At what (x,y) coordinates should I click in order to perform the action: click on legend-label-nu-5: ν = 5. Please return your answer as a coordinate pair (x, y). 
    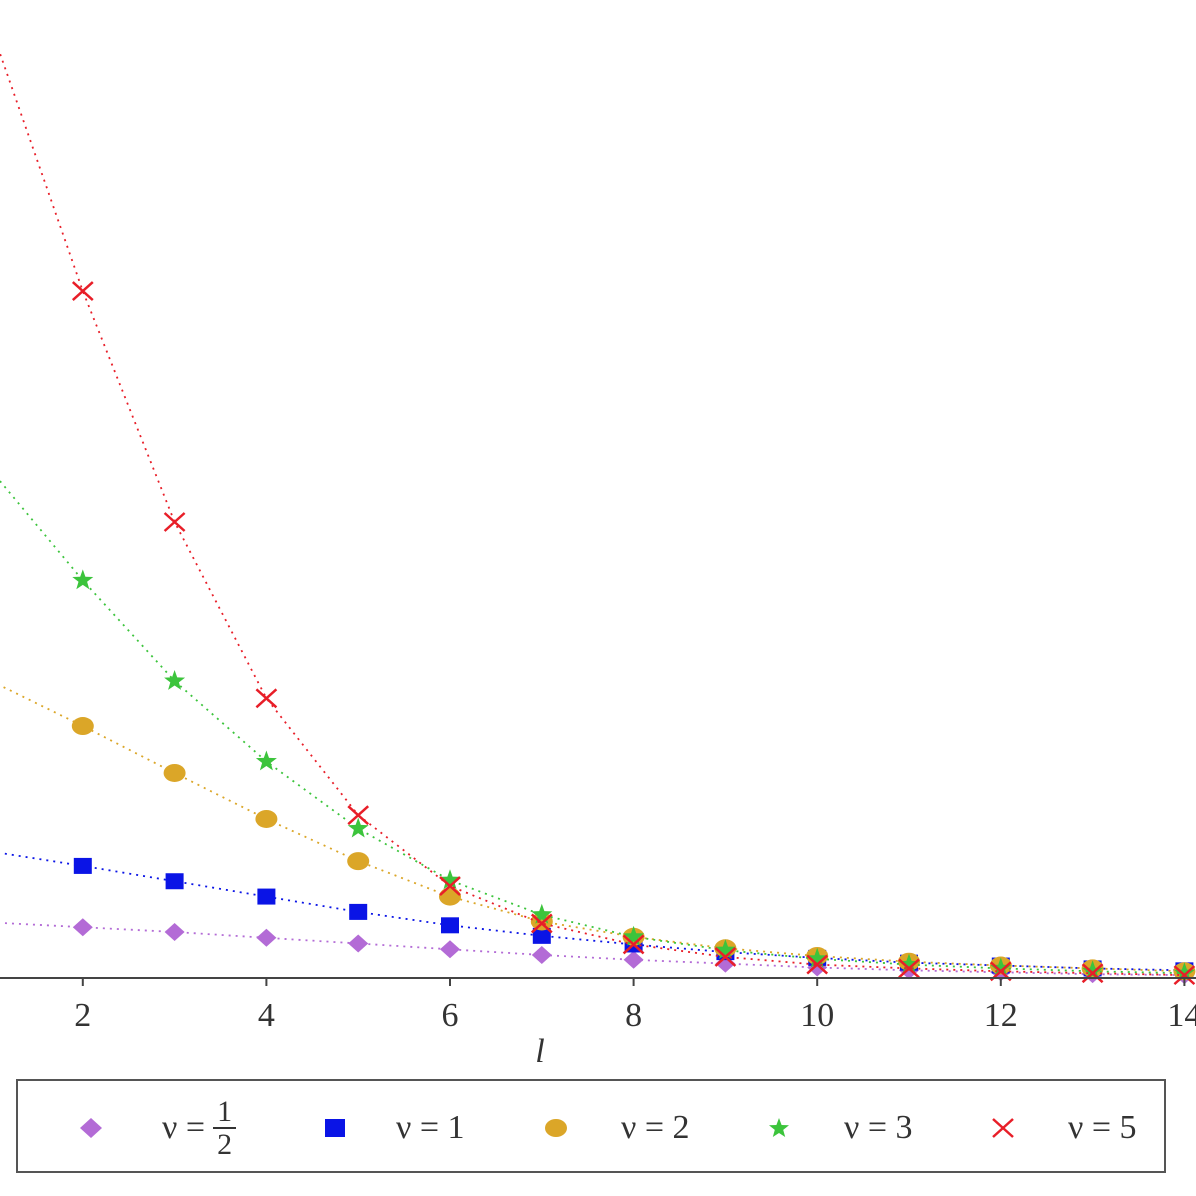
    Looking at the image, I should click on (1102, 1127).